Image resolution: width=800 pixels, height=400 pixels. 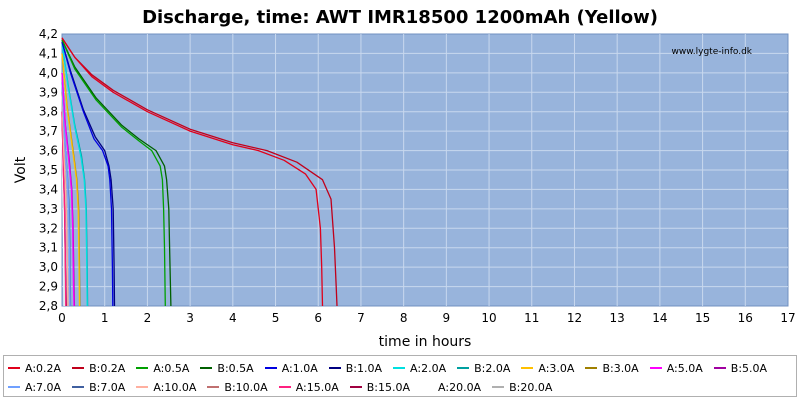 I want to click on legend-item: A:3.0A, so click(x=547, y=368).